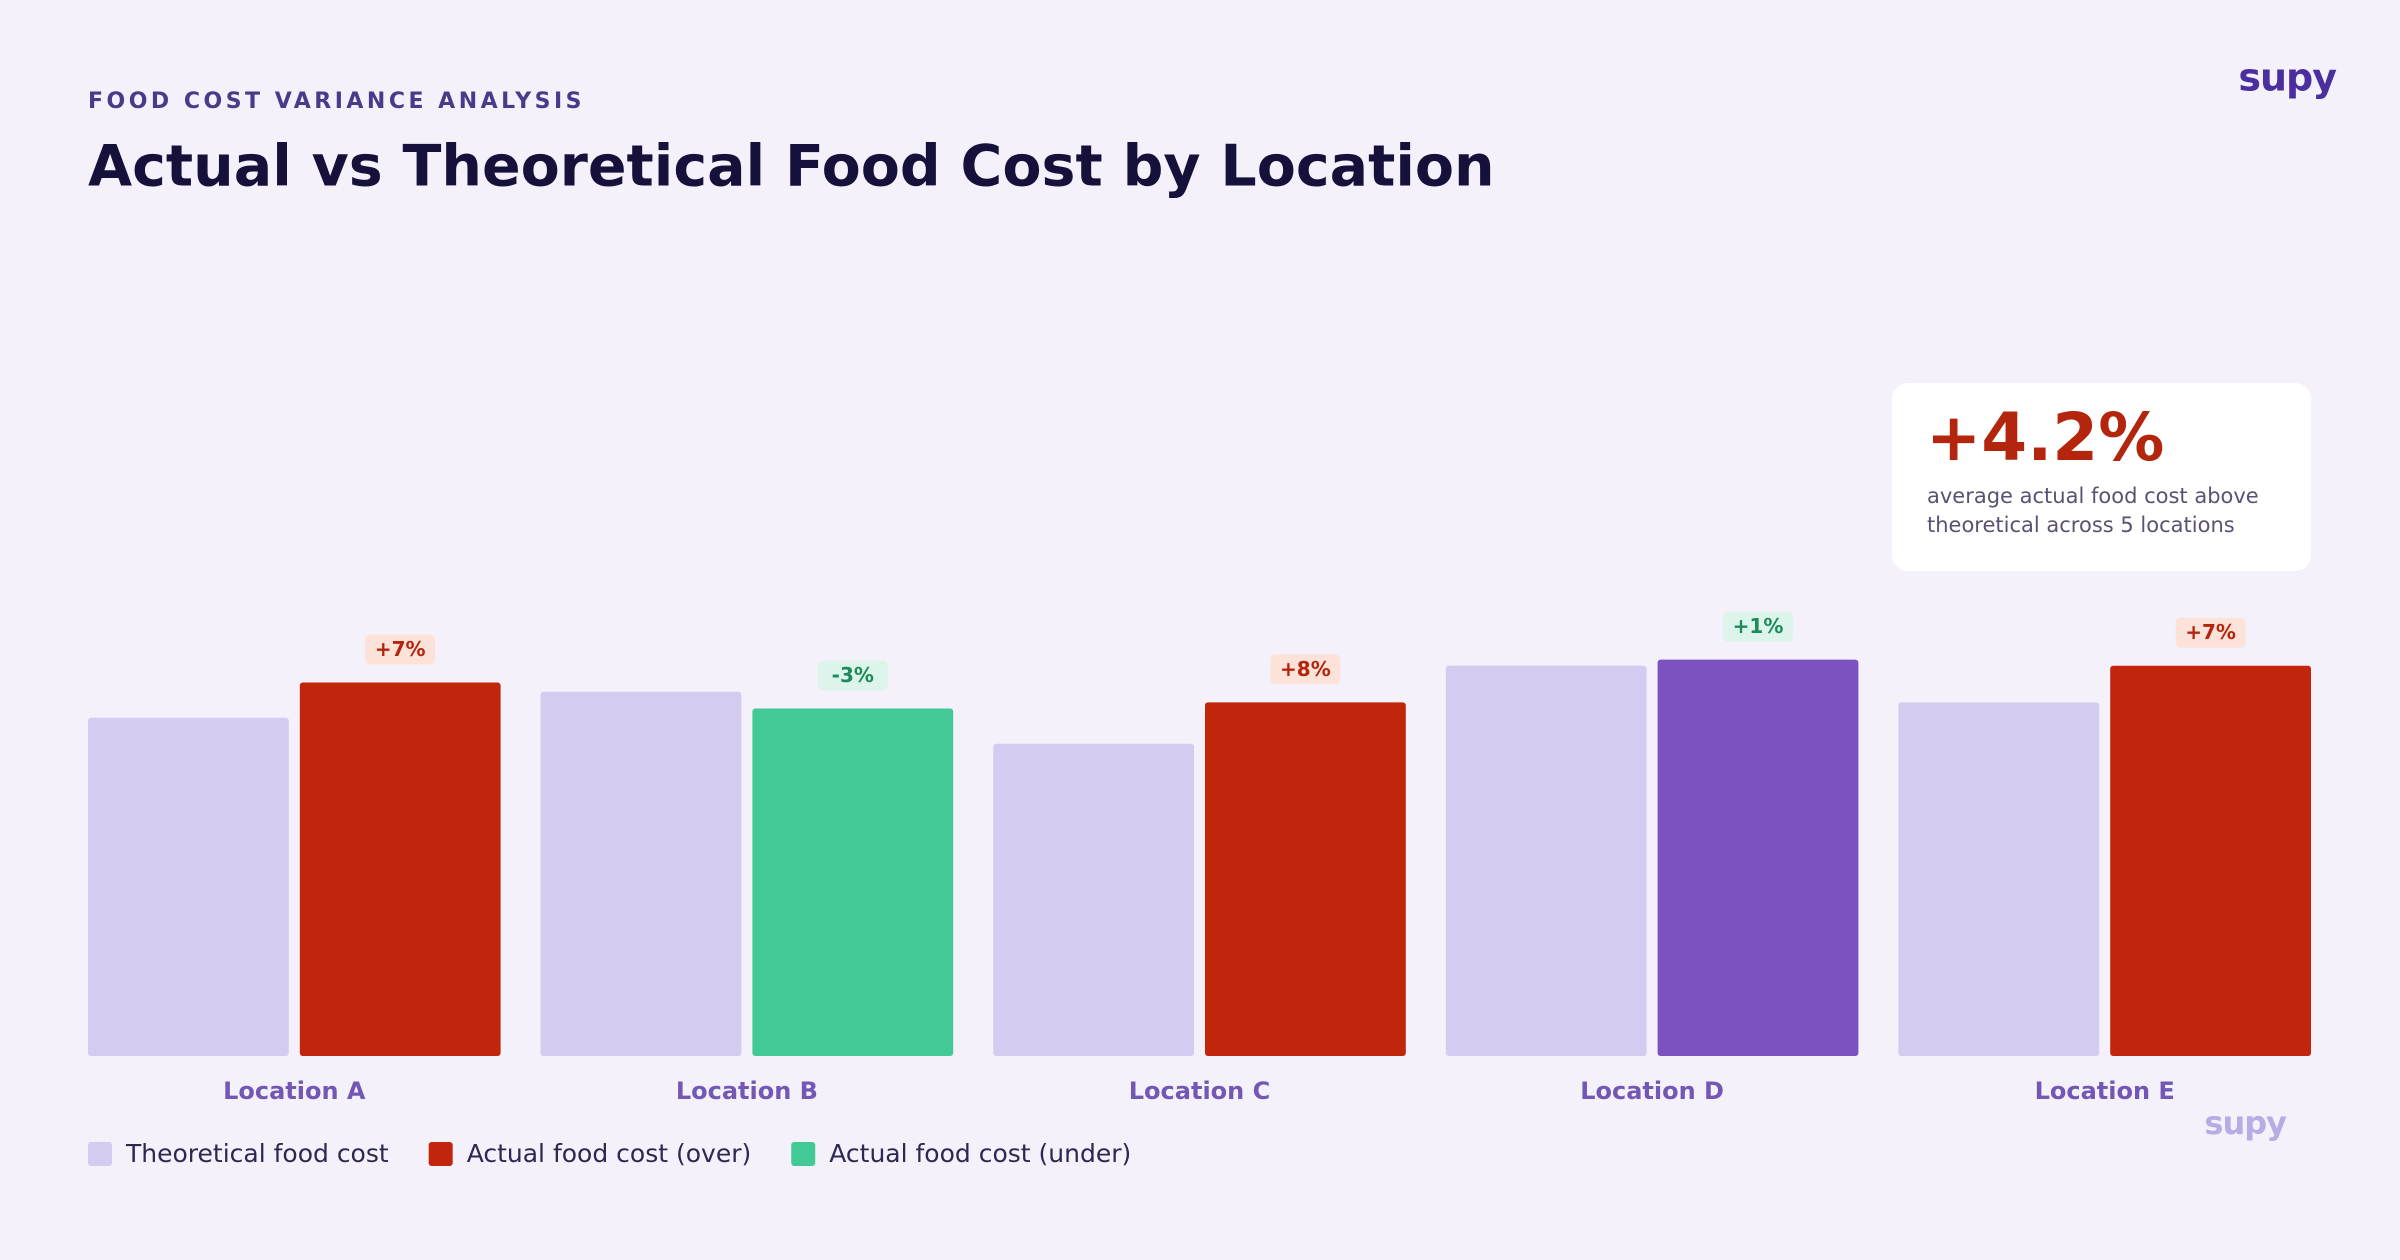 The image size is (2400, 1260). Describe the element at coordinates (980, 1153) in the screenshot. I see `legend-label: Actual food cost (under)` at that location.